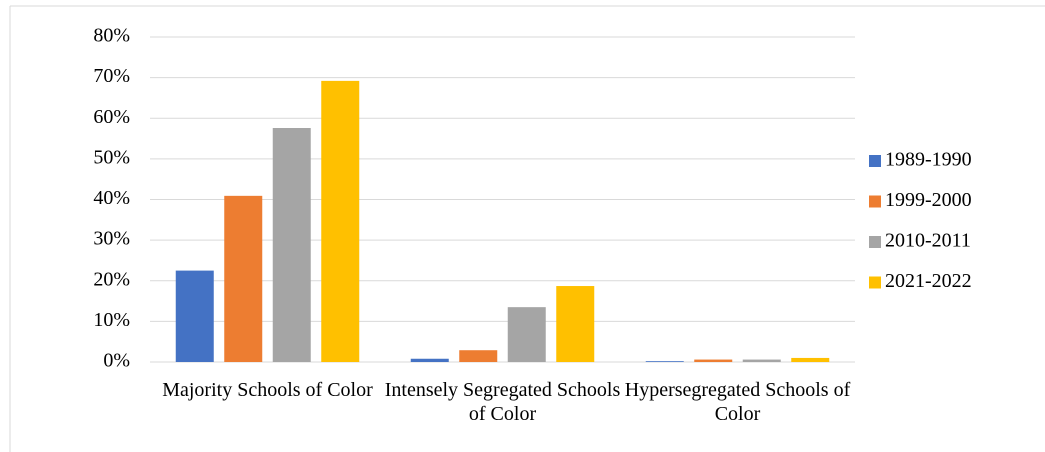  Describe the element at coordinates (737, 402) in the screenshot. I see `x-tick-label: Hypersegregated Schools of Color` at that location.